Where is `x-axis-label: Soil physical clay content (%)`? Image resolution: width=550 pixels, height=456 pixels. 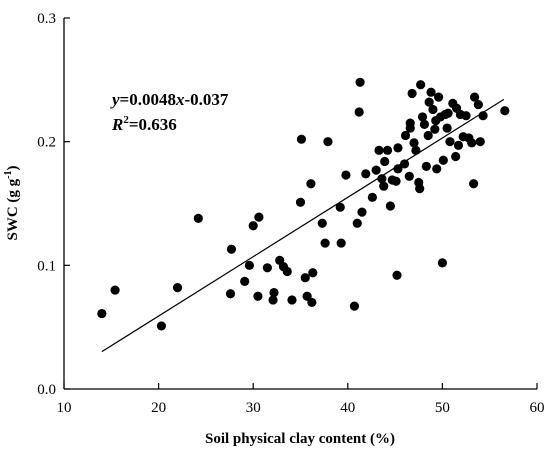 x-axis-label: Soil physical clay content (%) is located at coordinates (300, 439).